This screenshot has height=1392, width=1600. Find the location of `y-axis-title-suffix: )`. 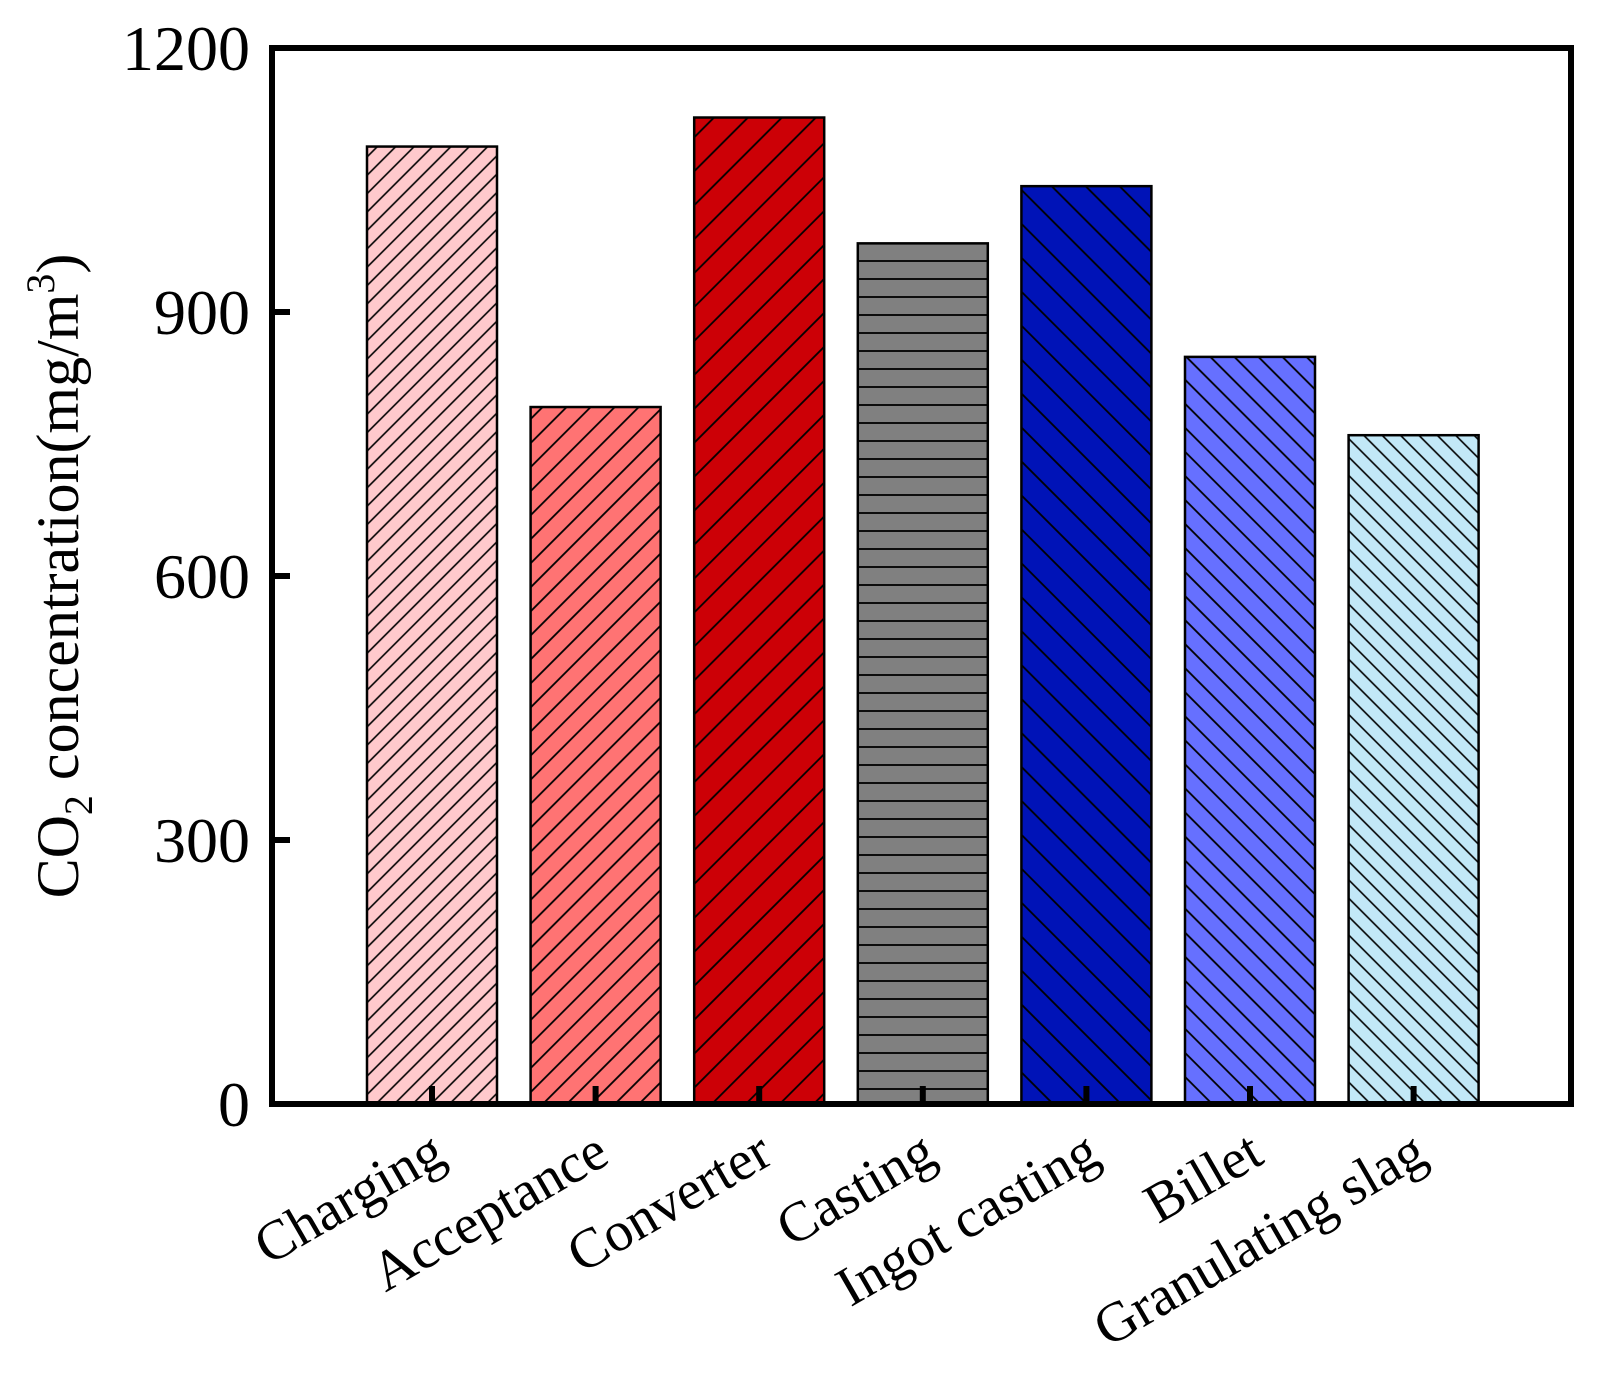

y-axis-title-suffix: ) is located at coordinates (58, 264).